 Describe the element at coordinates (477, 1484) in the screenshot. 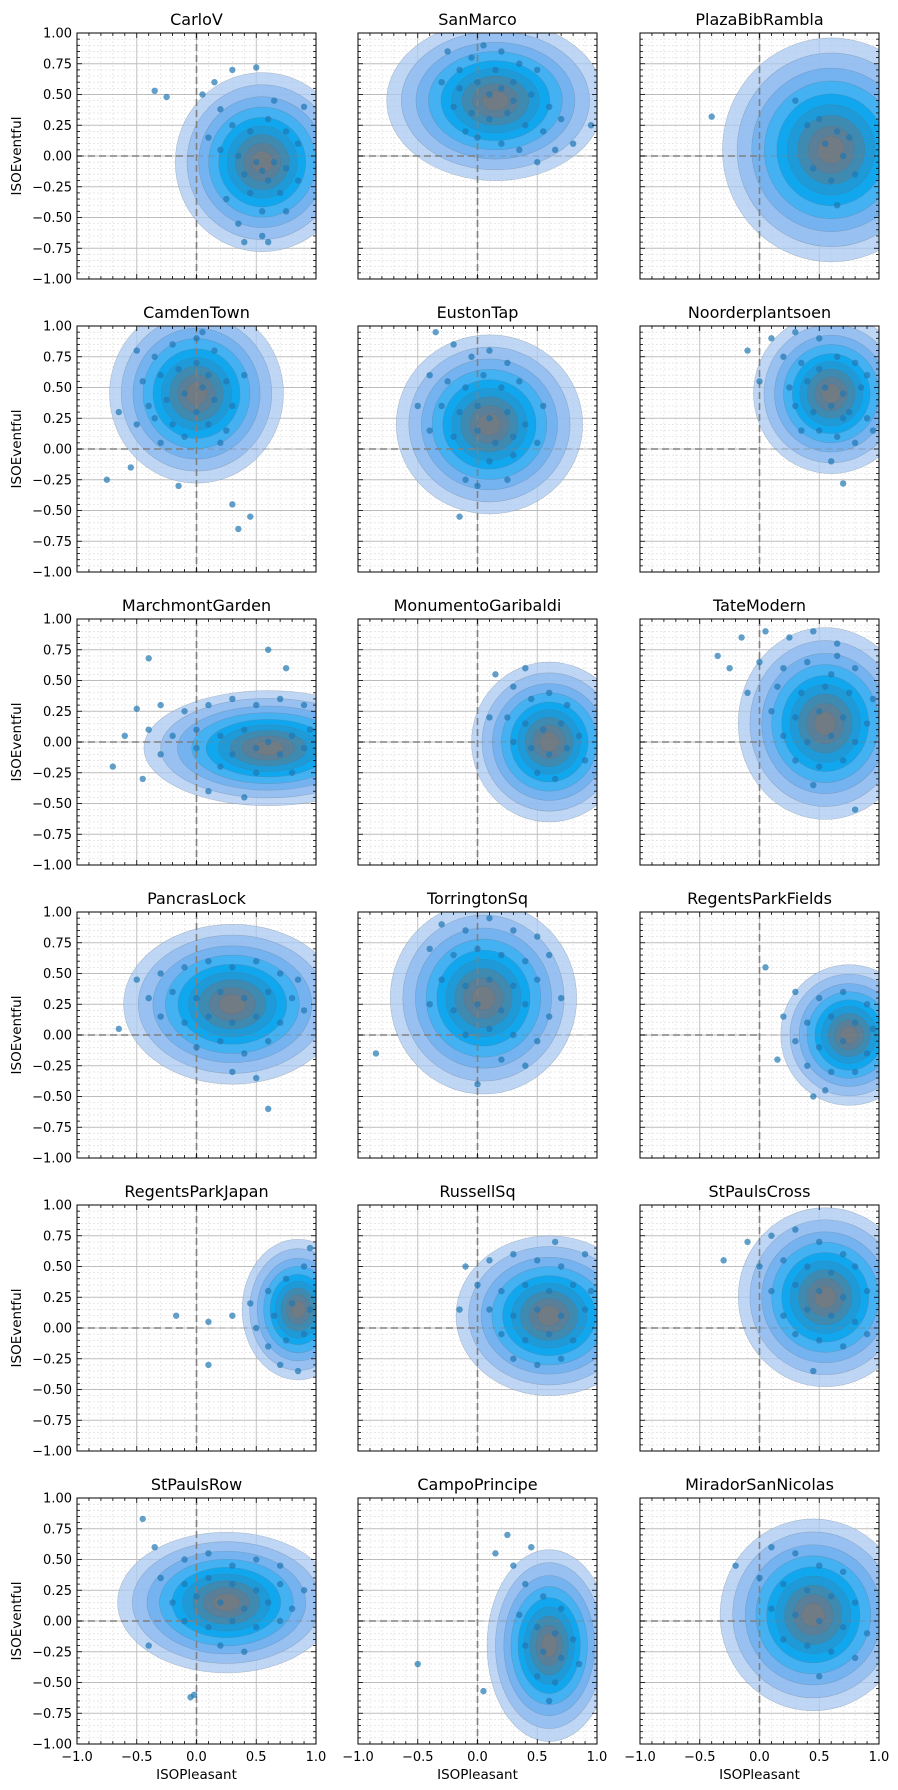

I see `panel-title: CampoPrincipe` at that location.